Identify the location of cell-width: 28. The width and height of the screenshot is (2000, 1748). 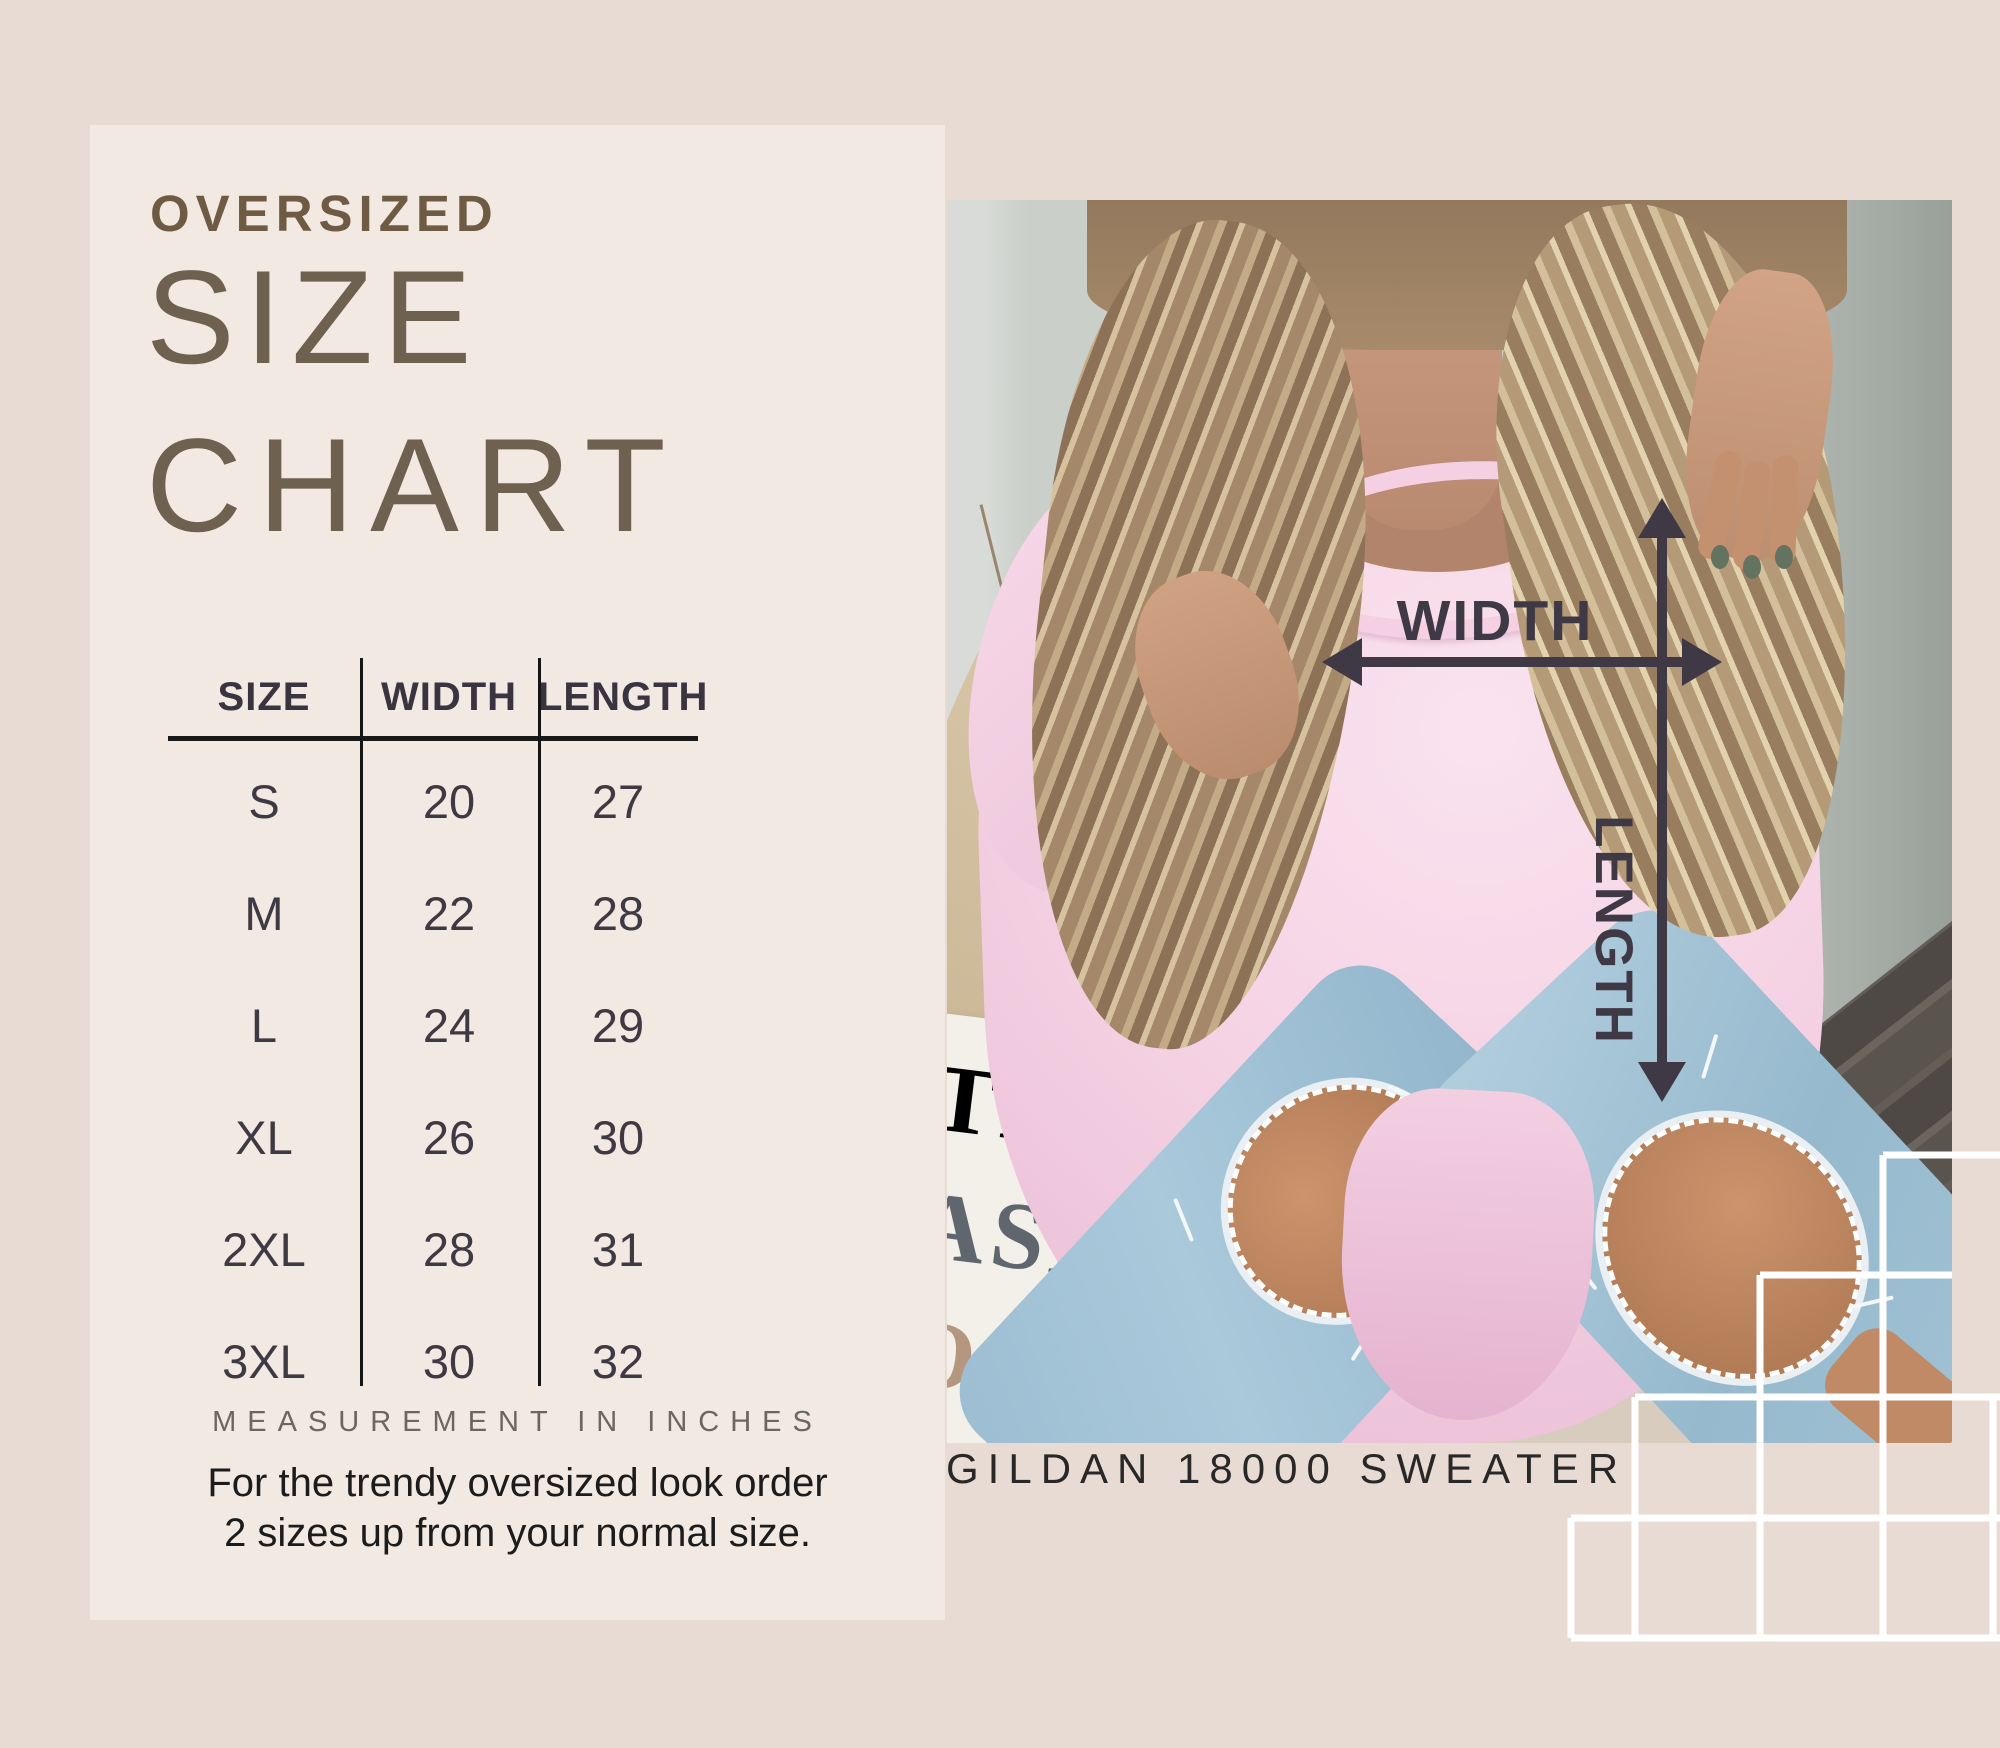
(449, 1249).